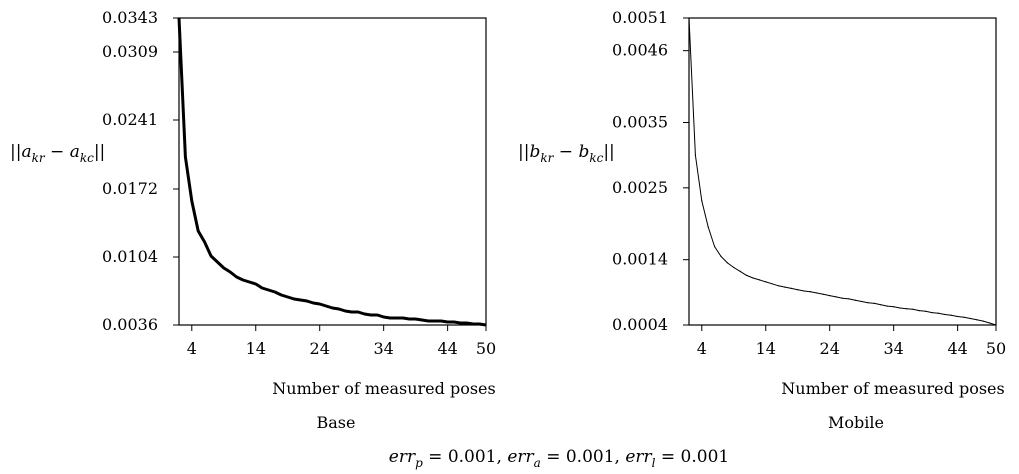 The width and height of the screenshot is (1019, 474). What do you see at coordinates (130, 119) in the screenshot?
I see `y-tick-label: 0.0241` at bounding box center [130, 119].